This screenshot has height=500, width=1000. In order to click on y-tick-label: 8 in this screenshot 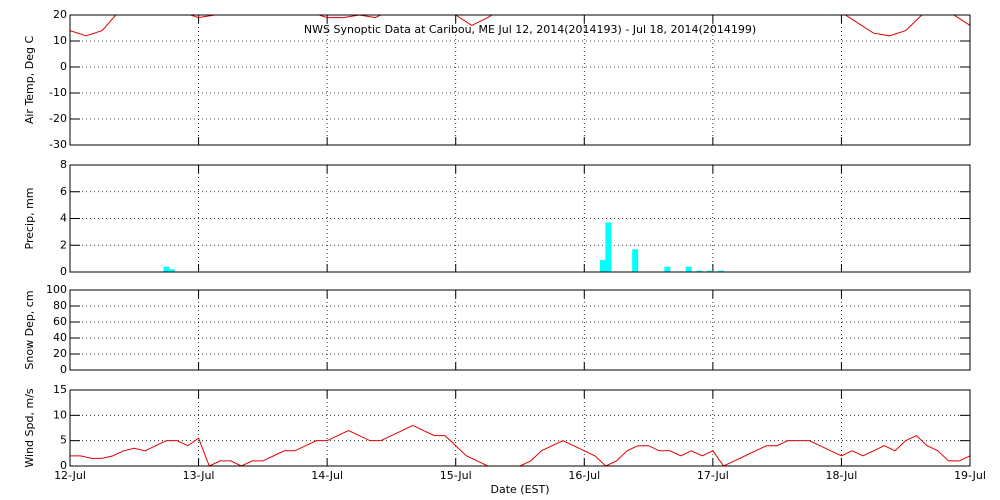, I will do `click(63, 164)`.